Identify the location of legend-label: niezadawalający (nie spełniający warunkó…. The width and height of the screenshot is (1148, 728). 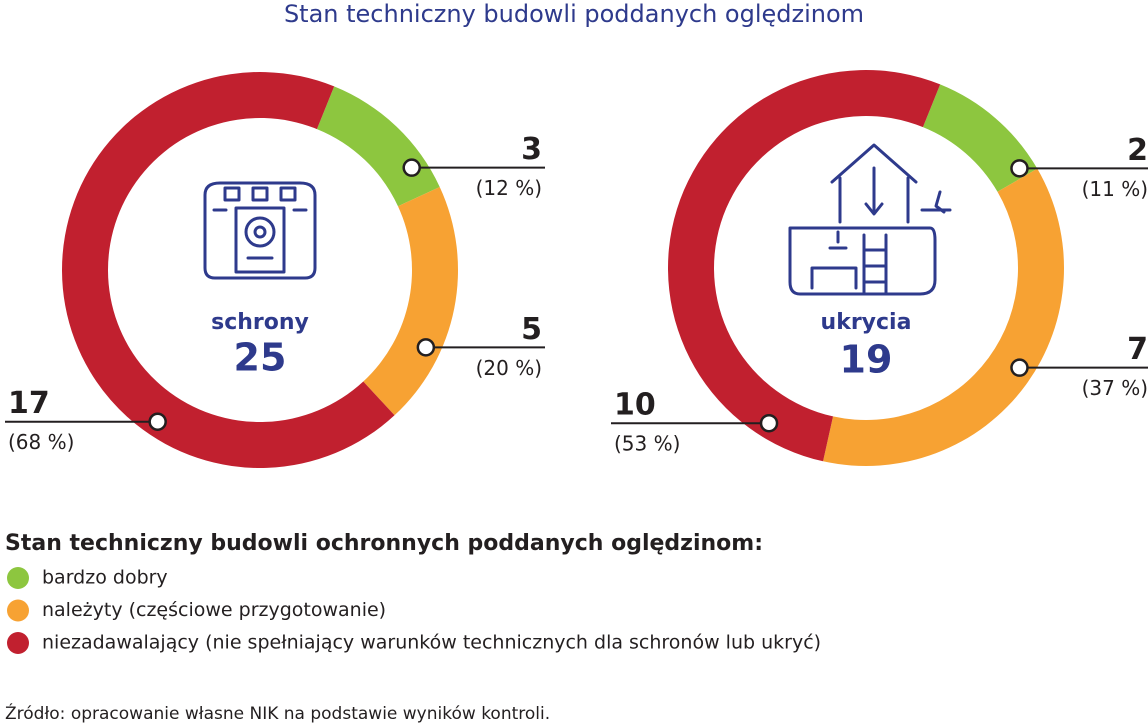
(431, 643).